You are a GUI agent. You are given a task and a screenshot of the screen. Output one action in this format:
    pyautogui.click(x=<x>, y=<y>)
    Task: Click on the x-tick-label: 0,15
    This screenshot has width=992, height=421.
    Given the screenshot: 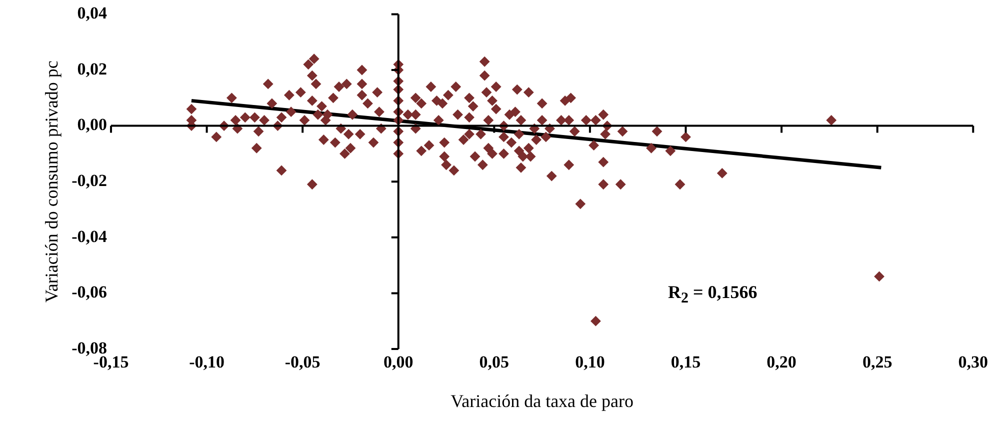 What is the action you would take?
    pyautogui.click(x=685, y=362)
    